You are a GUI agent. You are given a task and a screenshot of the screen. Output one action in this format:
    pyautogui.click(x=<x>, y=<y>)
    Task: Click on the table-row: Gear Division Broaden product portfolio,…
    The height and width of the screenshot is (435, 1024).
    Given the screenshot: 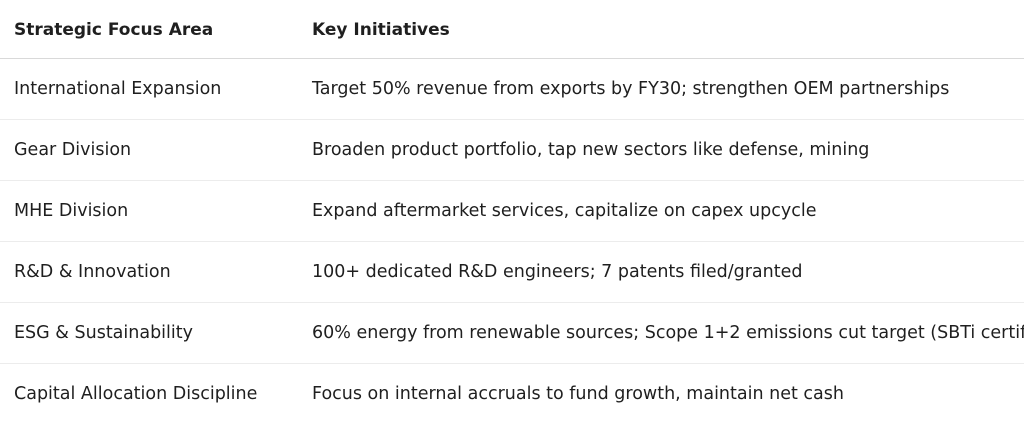 What is the action you would take?
    pyautogui.click(x=512, y=150)
    